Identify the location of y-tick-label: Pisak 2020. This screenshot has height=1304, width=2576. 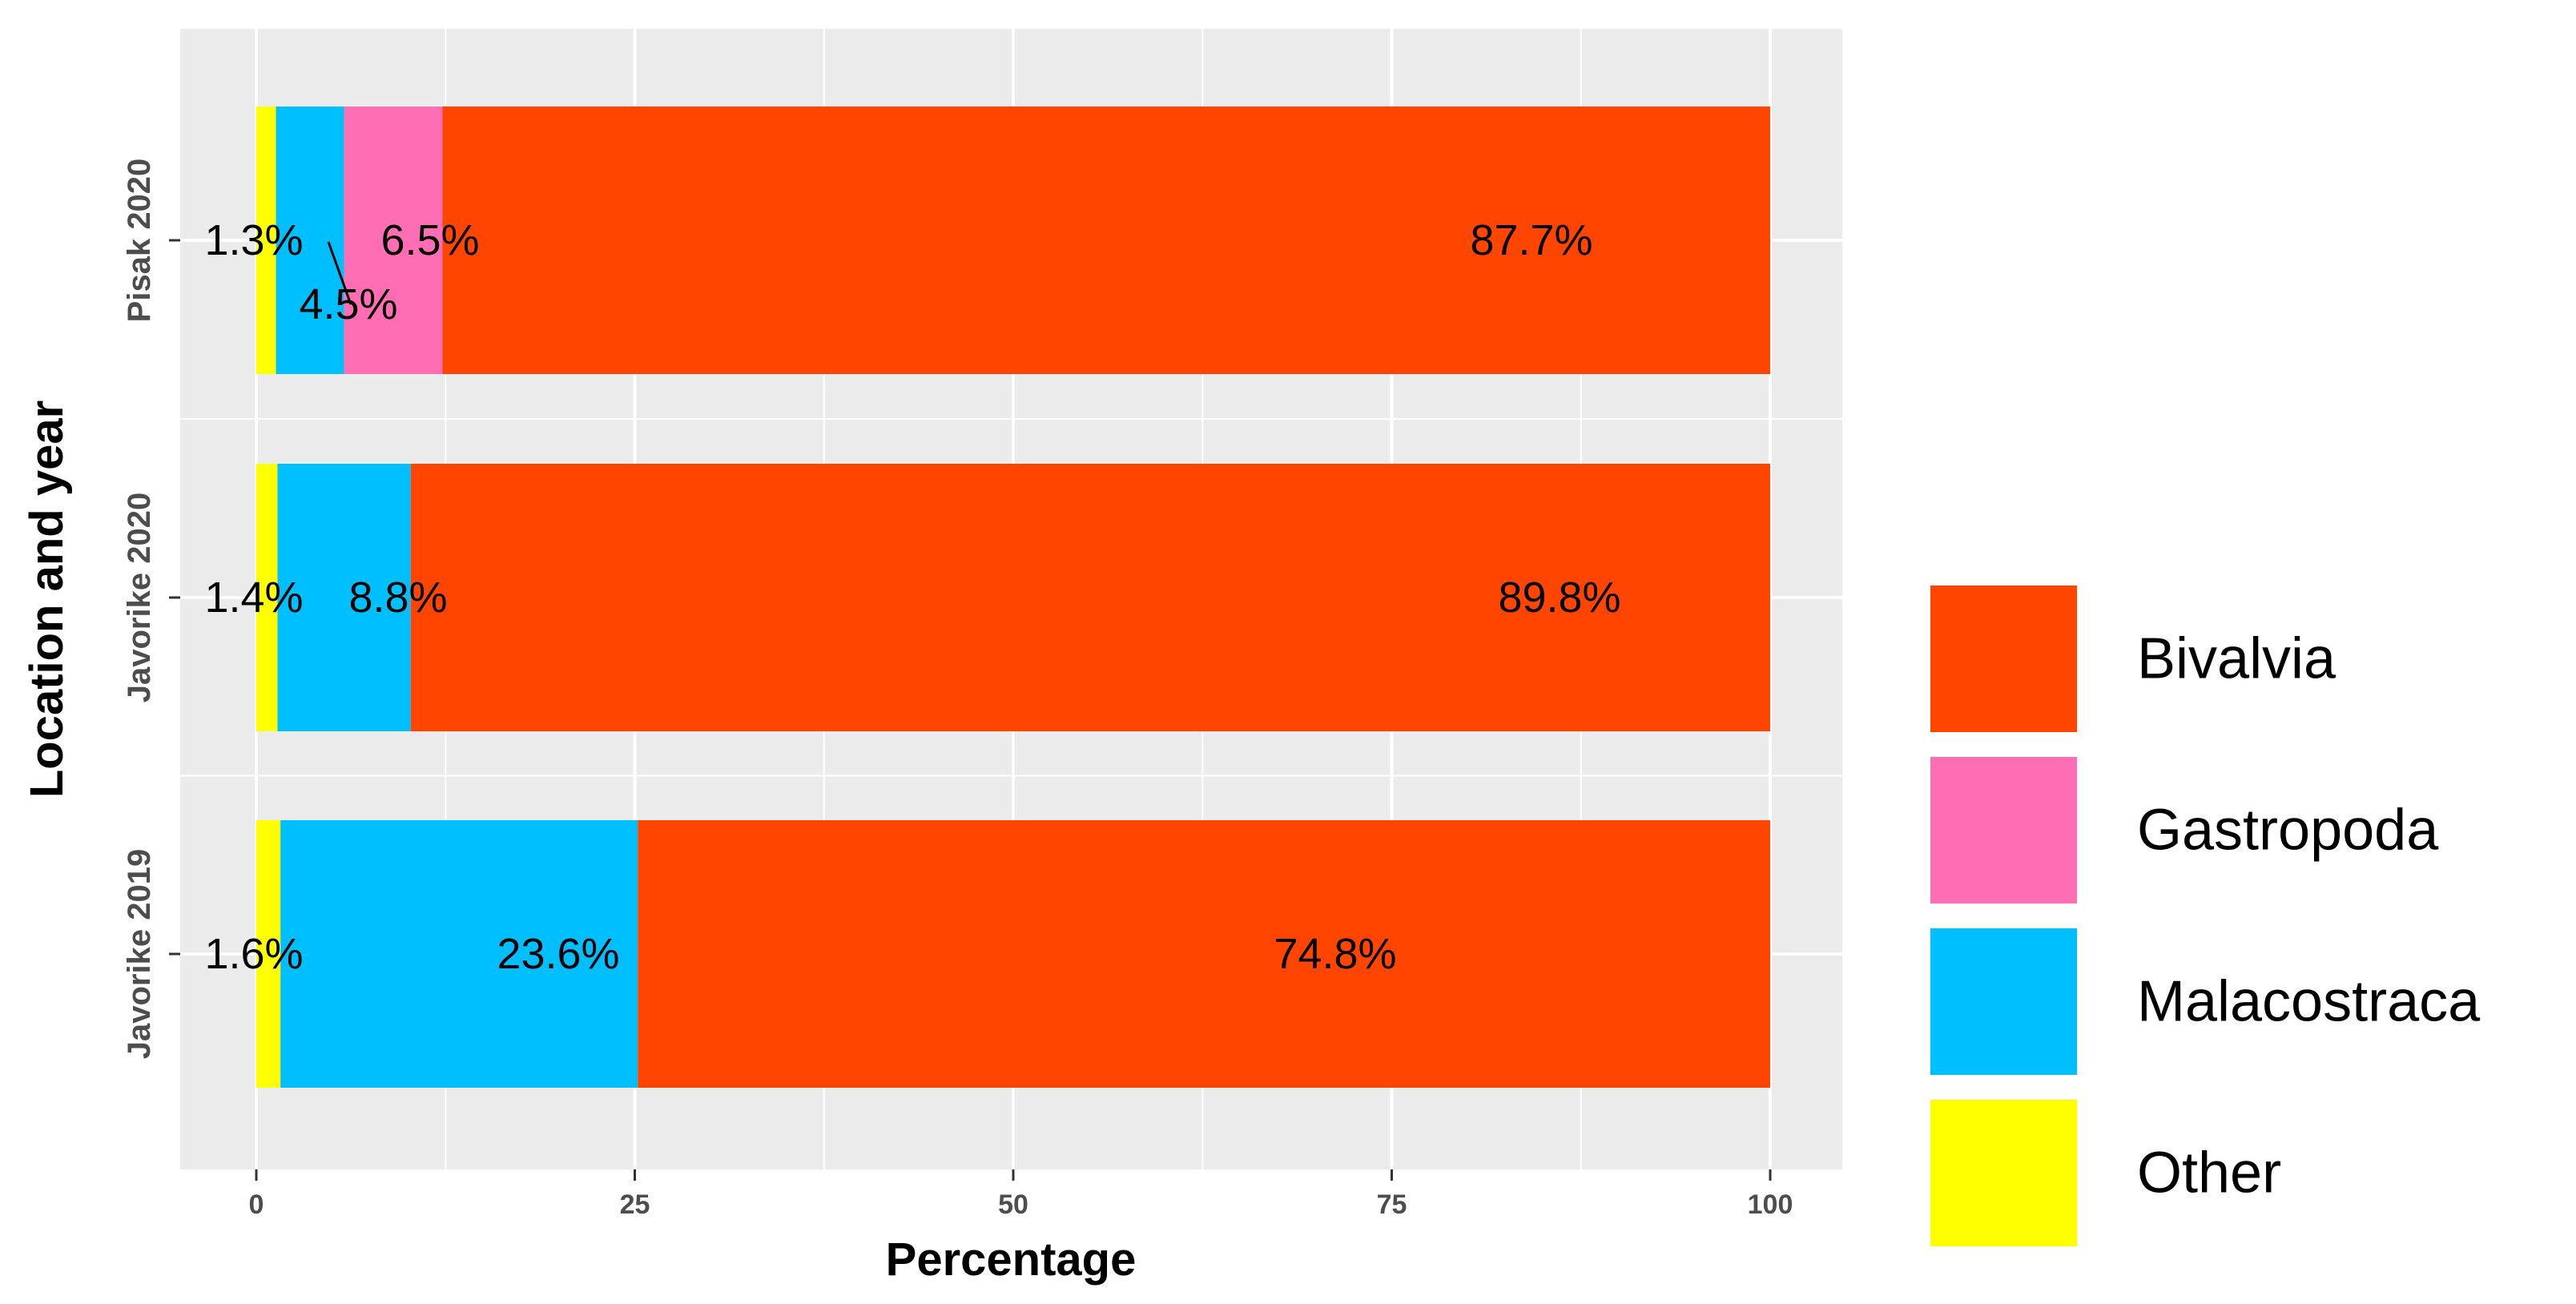
(139, 241).